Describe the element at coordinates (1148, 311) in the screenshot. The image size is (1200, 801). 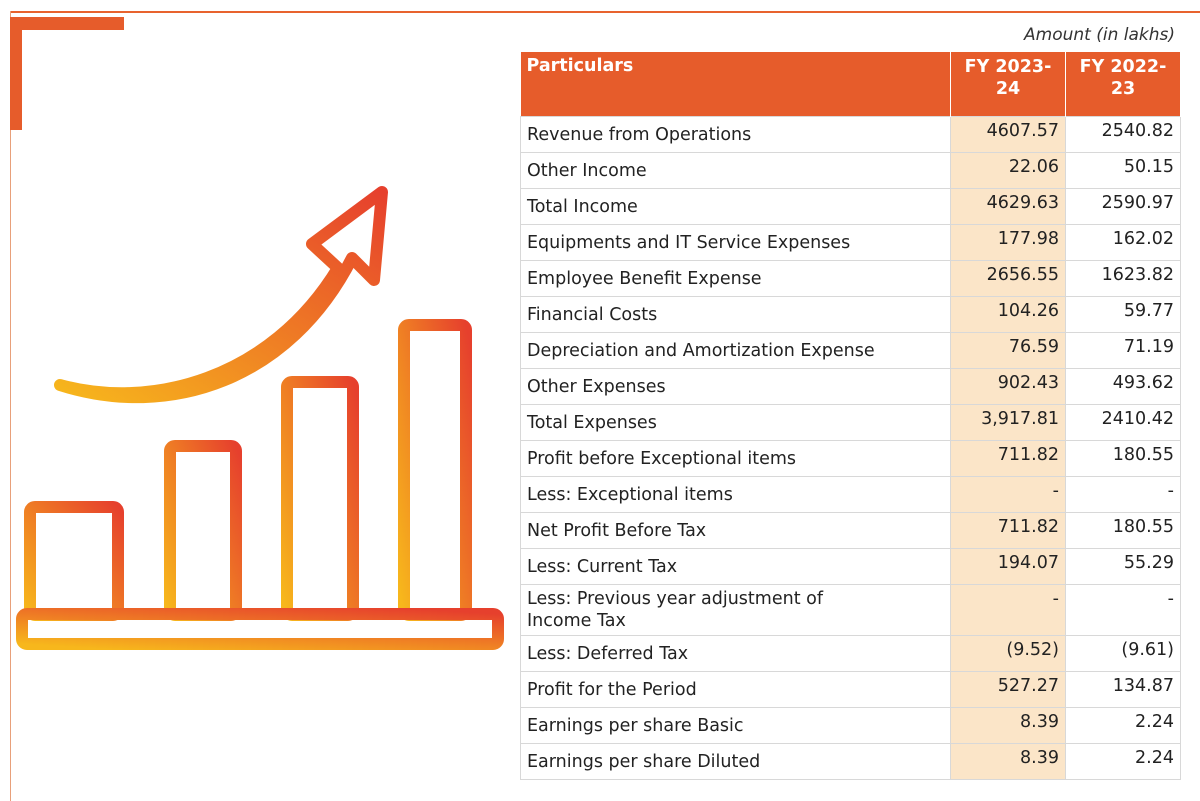
I see `cell-text: 59.77` at that location.